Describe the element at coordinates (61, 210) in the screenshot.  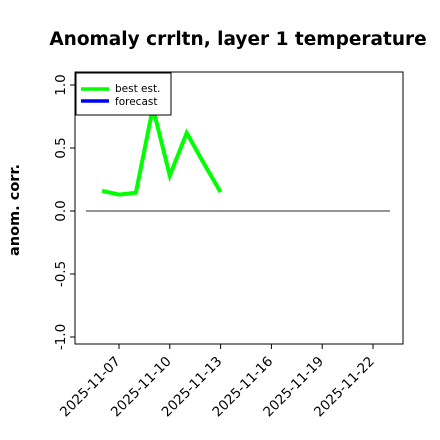
I see `y-tick-label: 0.0` at that location.